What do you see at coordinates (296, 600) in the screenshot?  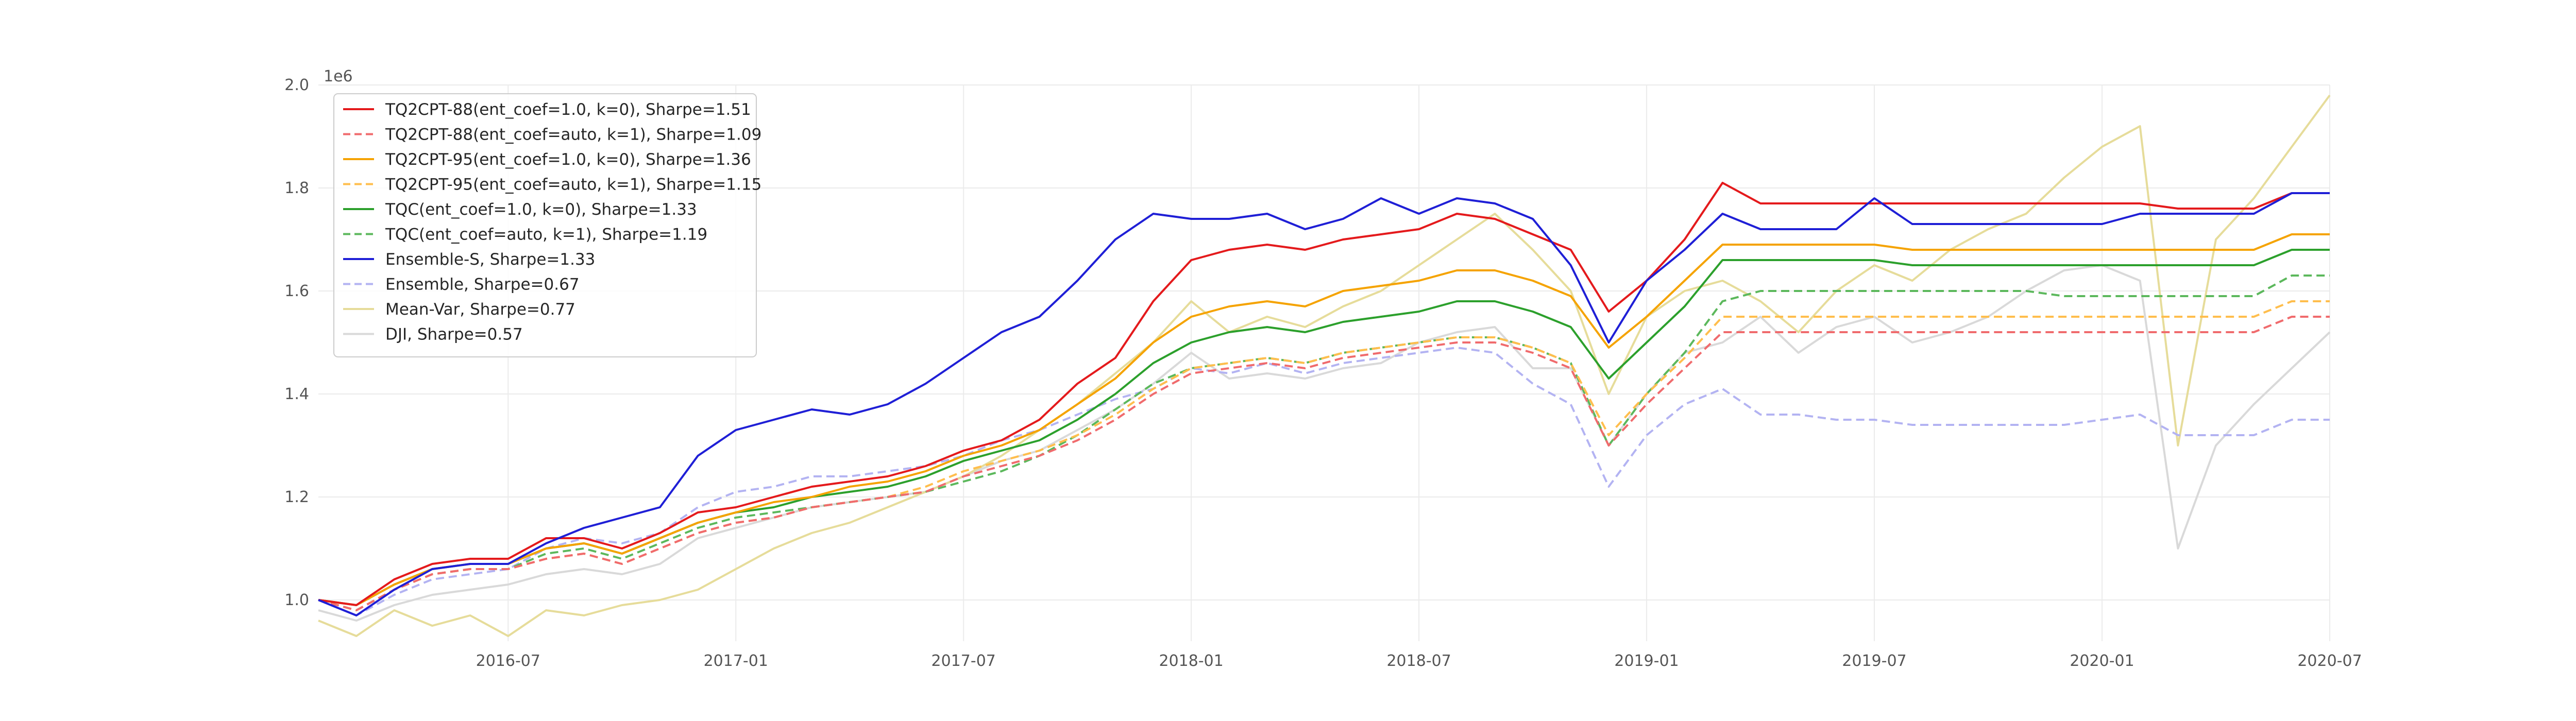 I see `y-tick-label: 1.0` at bounding box center [296, 600].